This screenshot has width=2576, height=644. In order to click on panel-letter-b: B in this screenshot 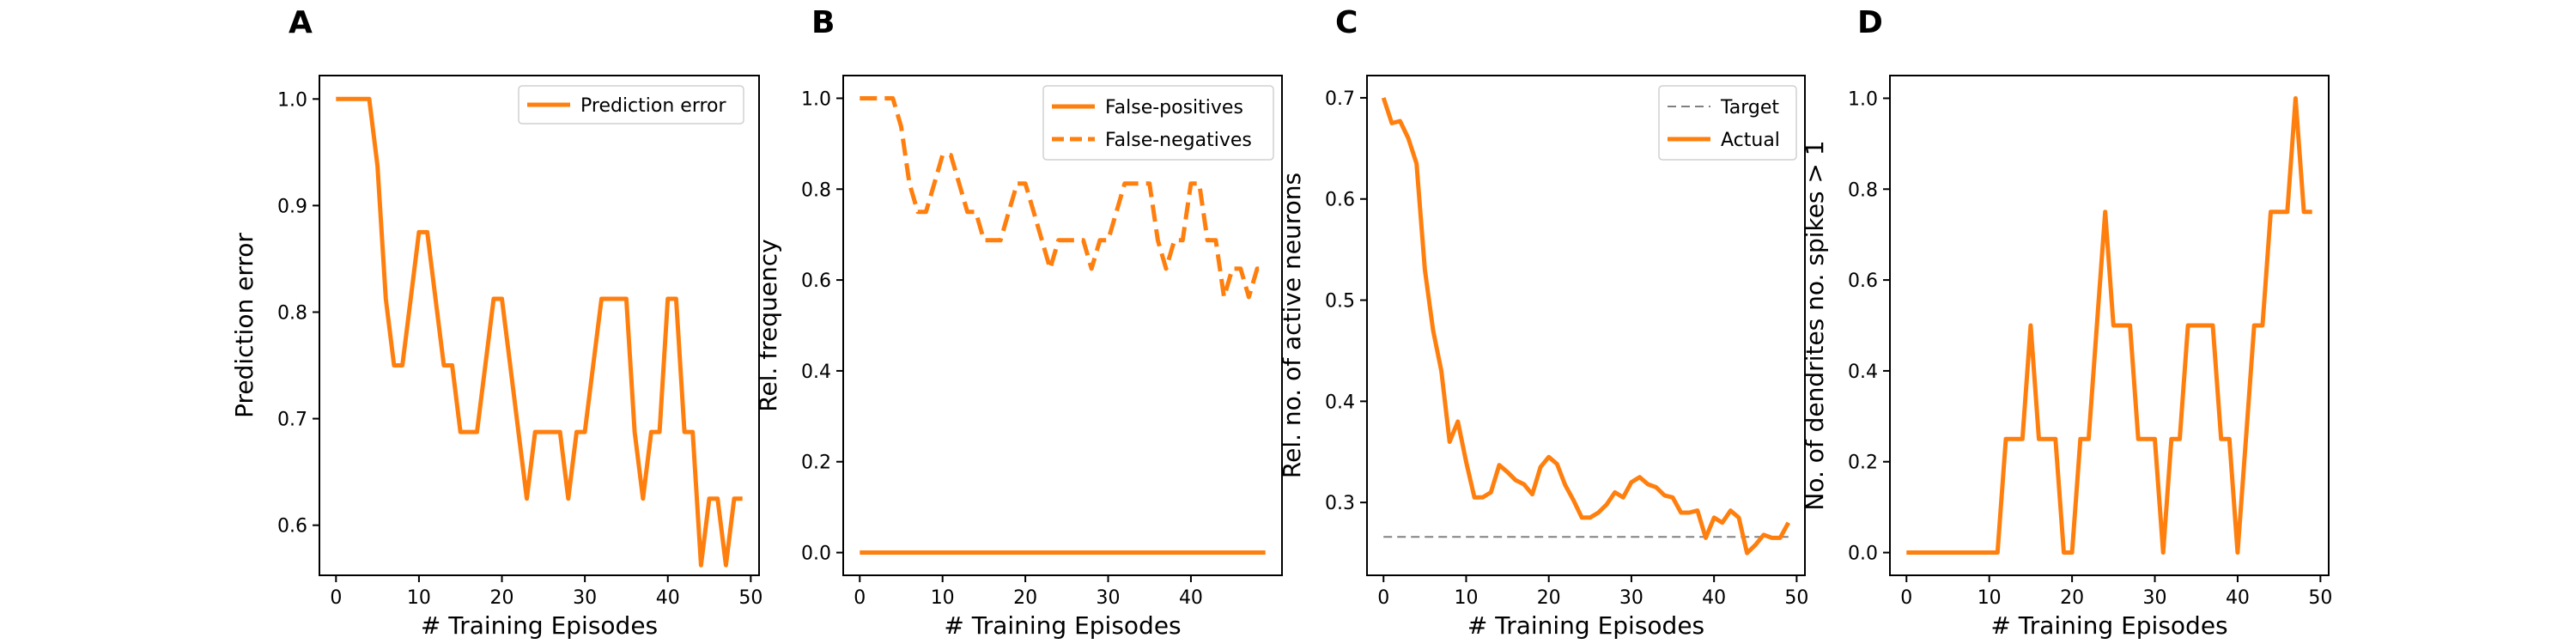, I will do `click(823, 23)`.